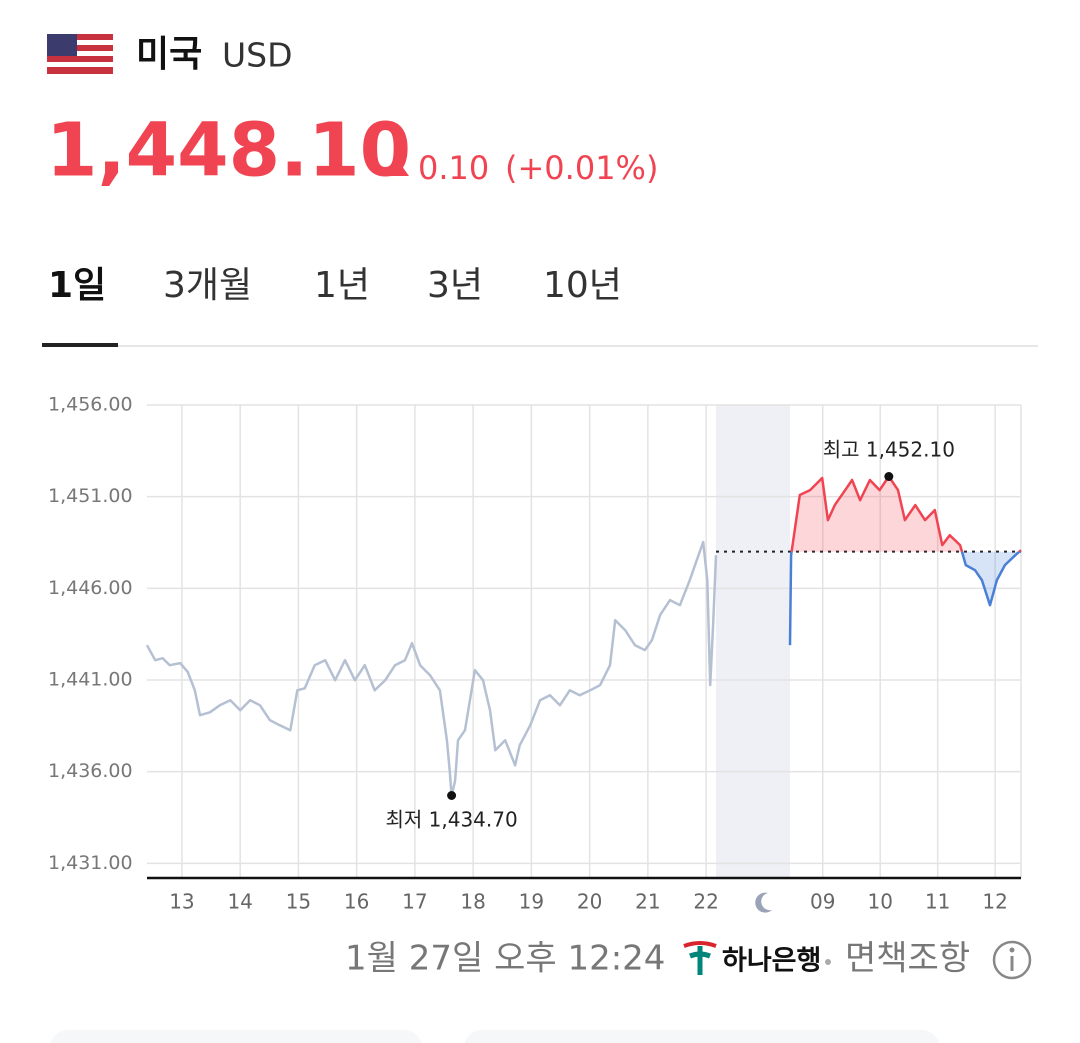 The height and width of the screenshot is (1043, 1080). What do you see at coordinates (907, 959) in the screenshot?
I see `disclaimer-link: 면책조항` at bounding box center [907, 959].